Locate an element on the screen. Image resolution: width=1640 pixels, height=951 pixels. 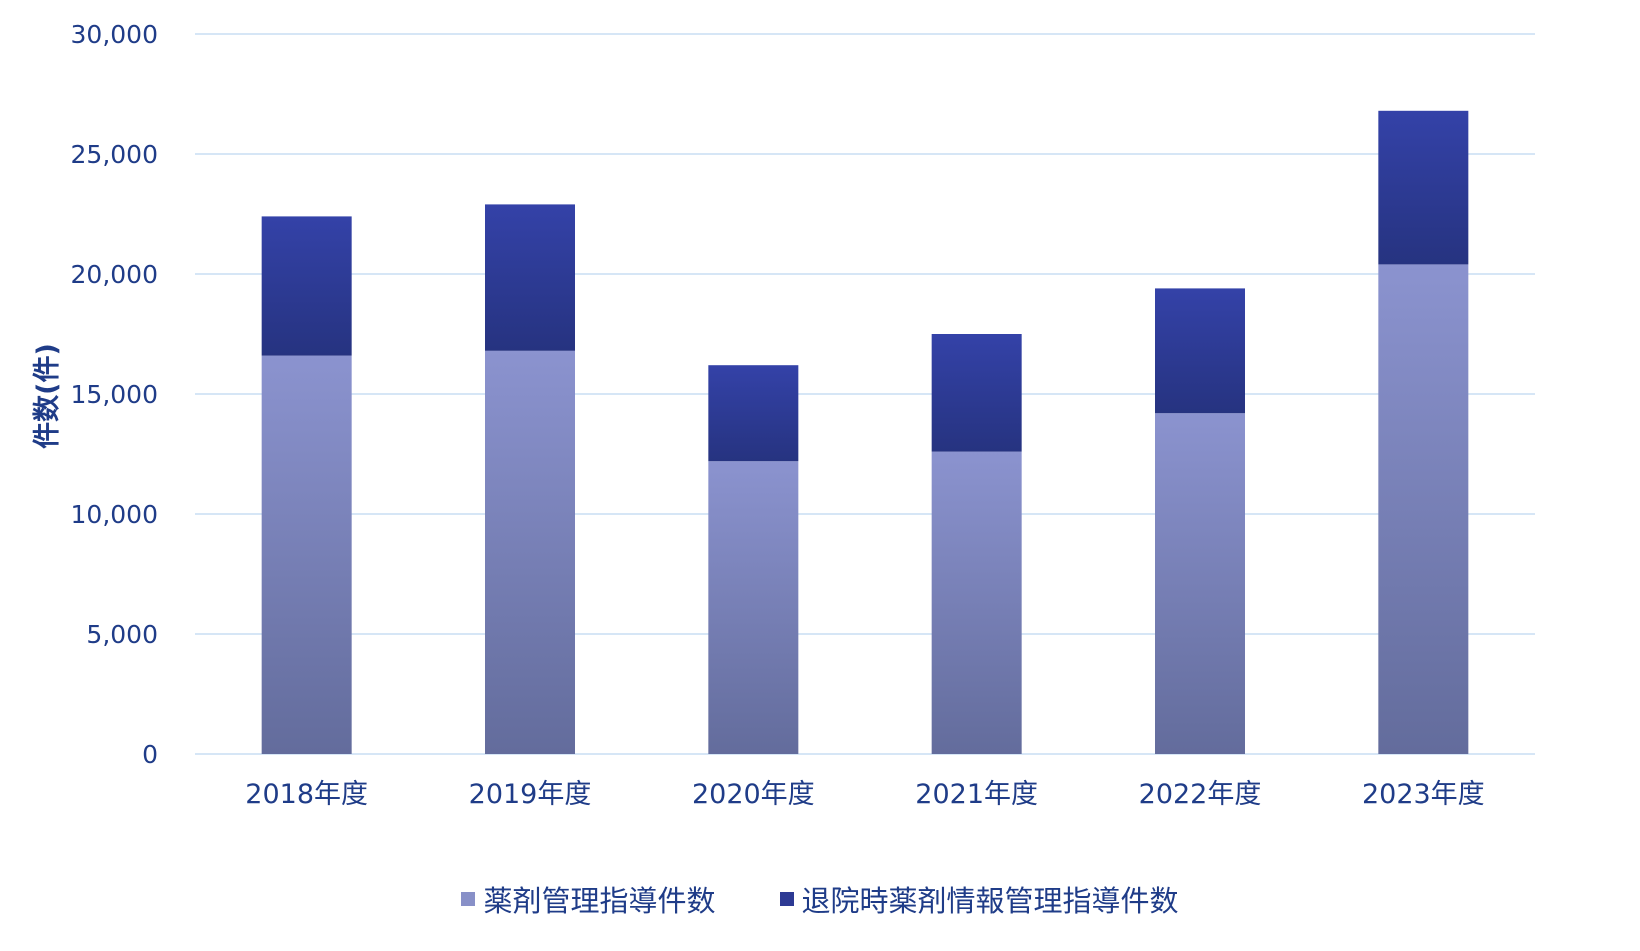
y-axis-ticks: 0 5,000 10,000 15,000 20,000 25,000 30,000 is located at coordinates (114, 394).